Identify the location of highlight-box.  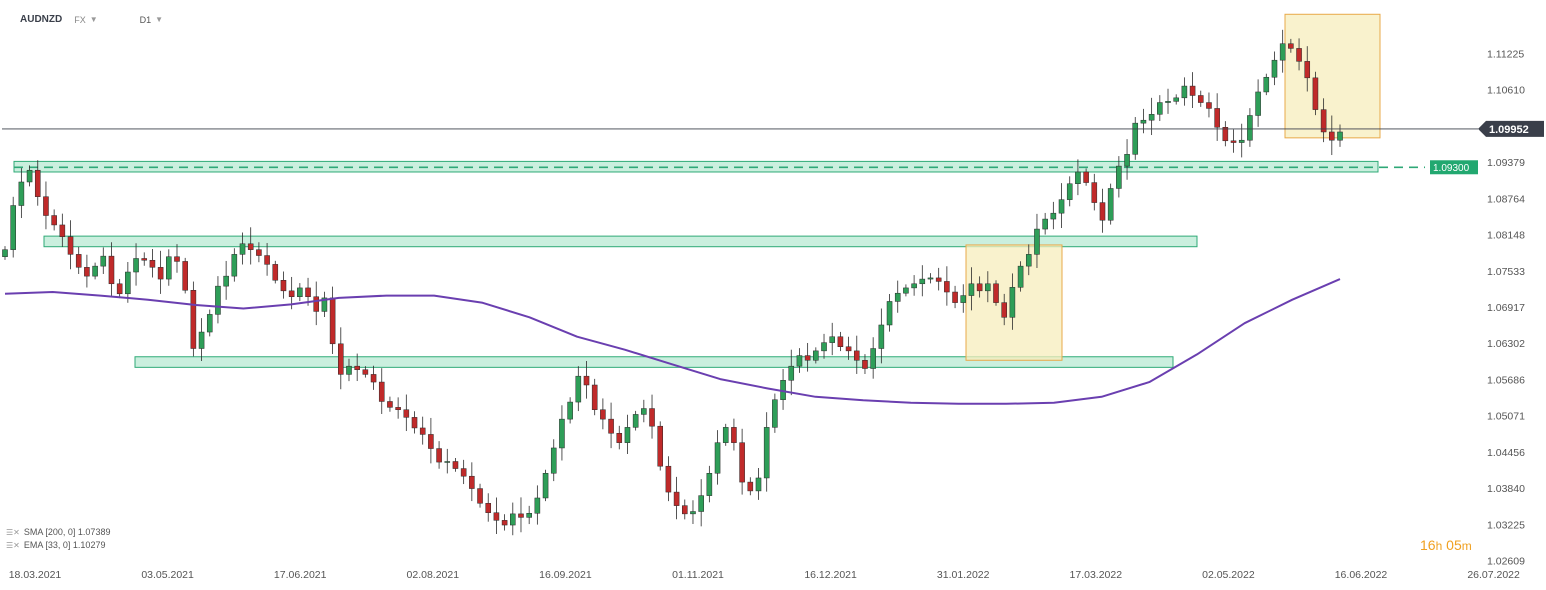
(1332, 76).